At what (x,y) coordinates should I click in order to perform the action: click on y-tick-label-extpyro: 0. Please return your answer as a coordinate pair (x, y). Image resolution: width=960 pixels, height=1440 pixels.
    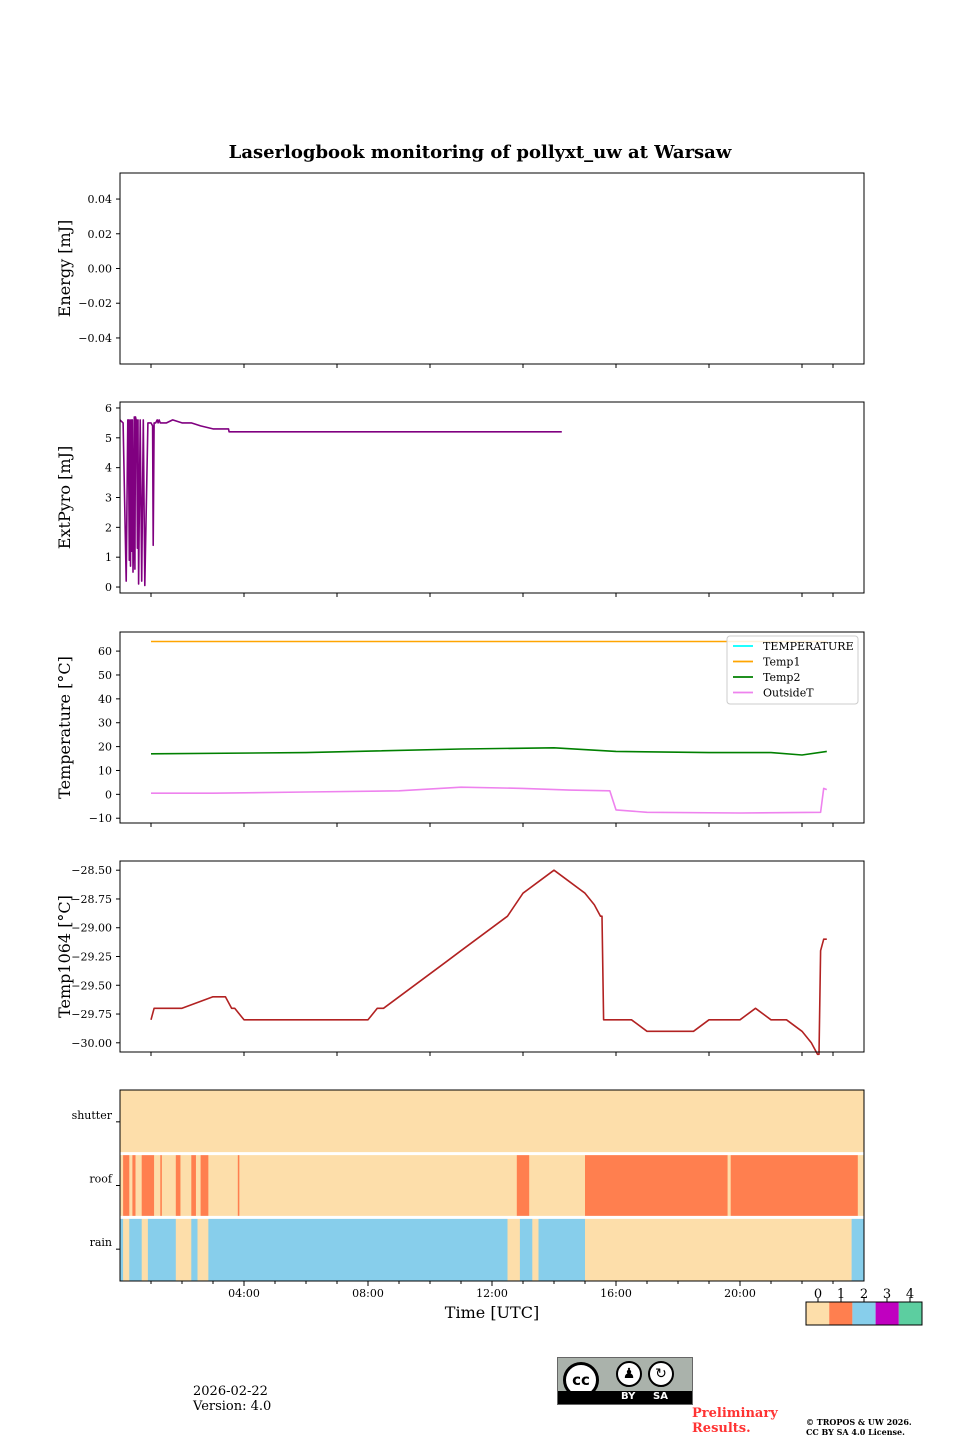
    Looking at the image, I should click on (108, 587).